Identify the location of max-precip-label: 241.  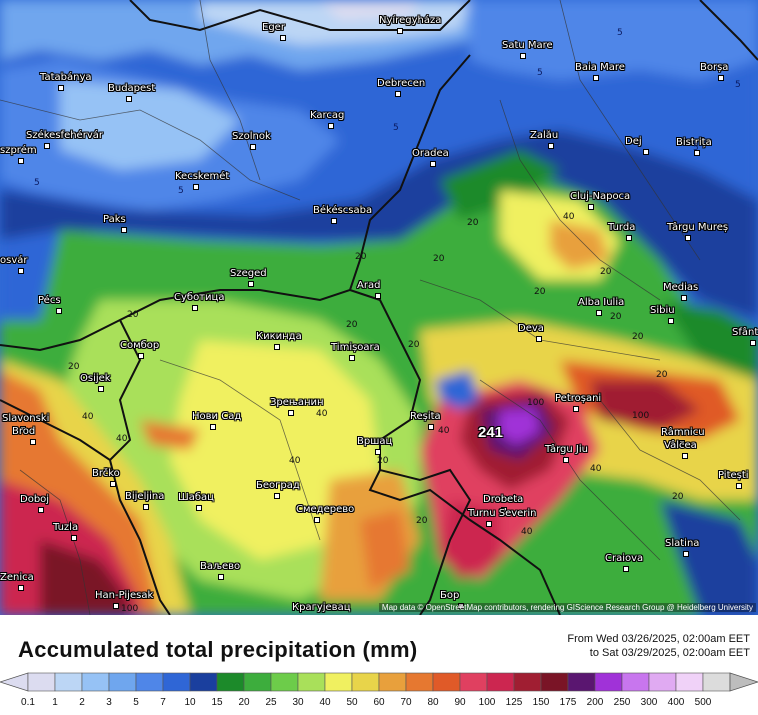
(491, 432).